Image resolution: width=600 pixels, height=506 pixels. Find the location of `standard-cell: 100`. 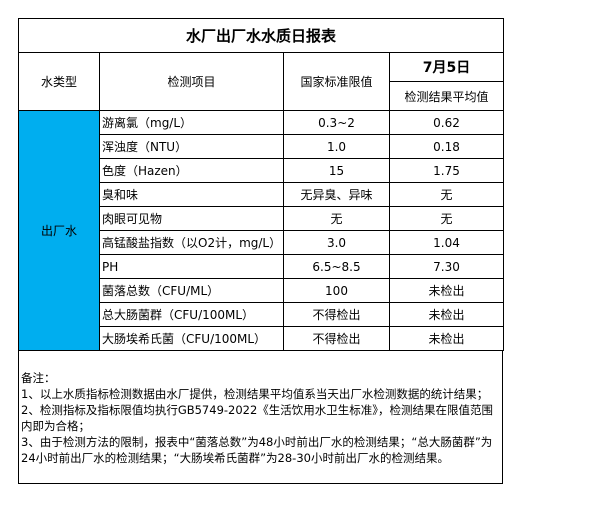

standard-cell: 100 is located at coordinates (336, 290).